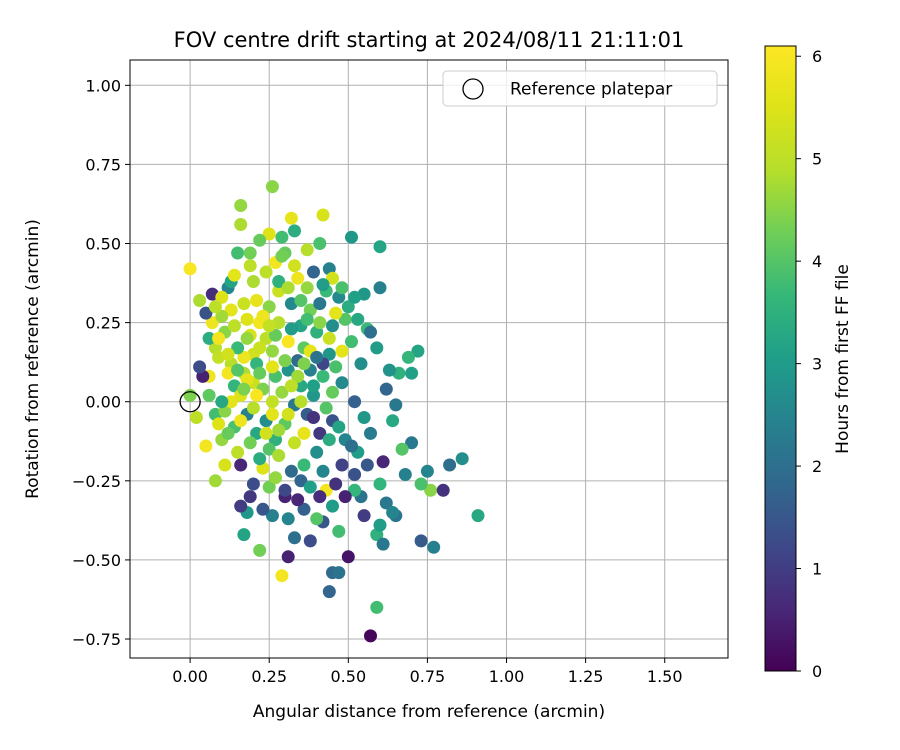  Describe the element at coordinates (817, 671) in the screenshot. I see `colorbar-tick-label: 0` at that location.